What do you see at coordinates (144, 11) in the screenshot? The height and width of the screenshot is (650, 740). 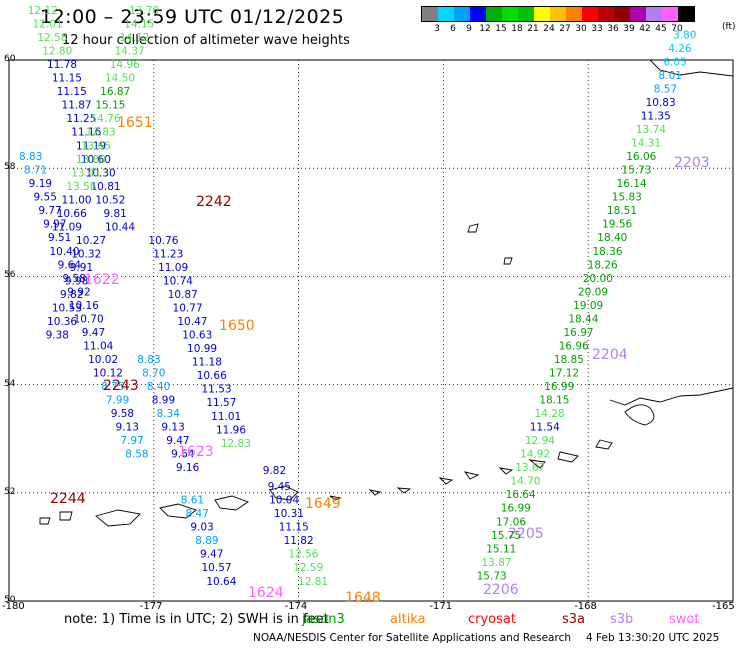 I see `wave-height-value: 13.70` at bounding box center [144, 11].